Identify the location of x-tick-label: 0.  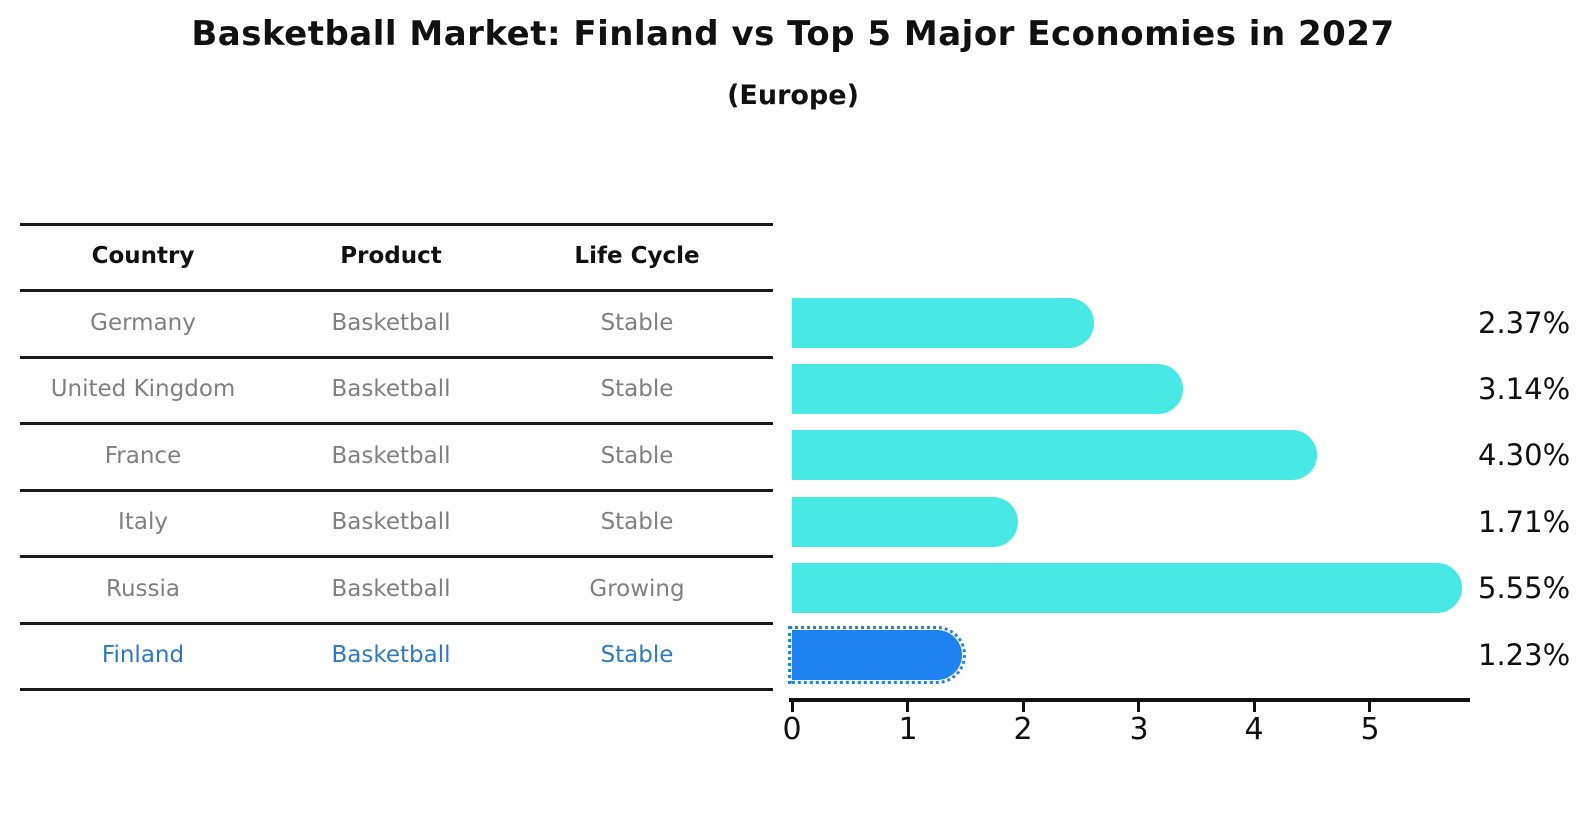
(792, 729).